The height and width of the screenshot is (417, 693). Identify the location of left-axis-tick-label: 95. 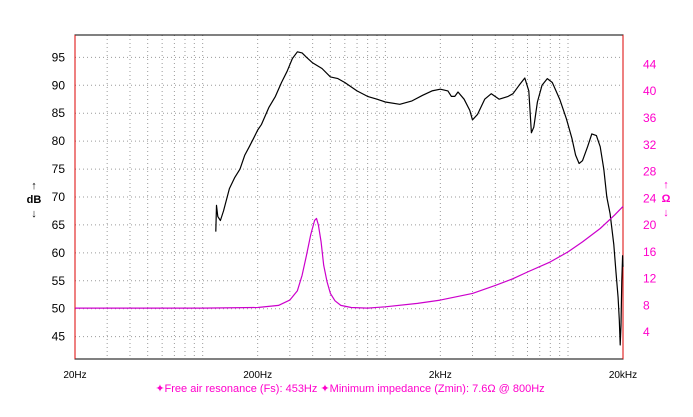
(59, 57).